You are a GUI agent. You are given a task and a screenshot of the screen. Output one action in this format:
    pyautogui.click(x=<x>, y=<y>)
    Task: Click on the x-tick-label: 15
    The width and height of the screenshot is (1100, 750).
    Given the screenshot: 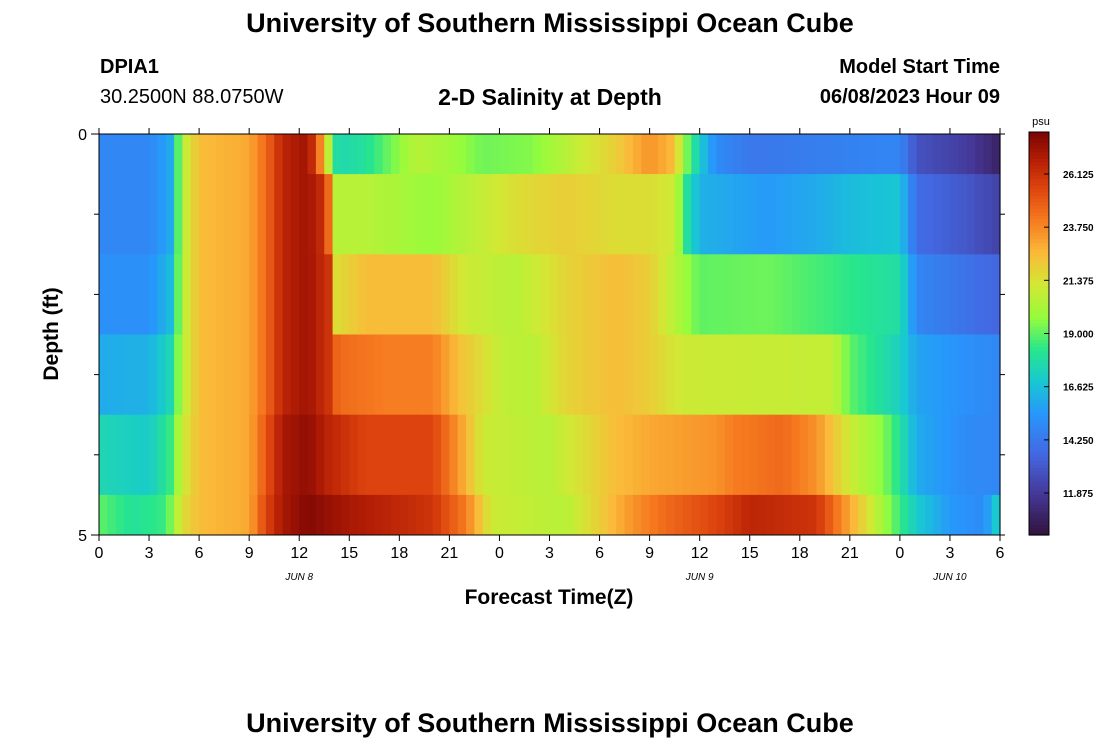 What is the action you would take?
    pyautogui.click(x=750, y=553)
    